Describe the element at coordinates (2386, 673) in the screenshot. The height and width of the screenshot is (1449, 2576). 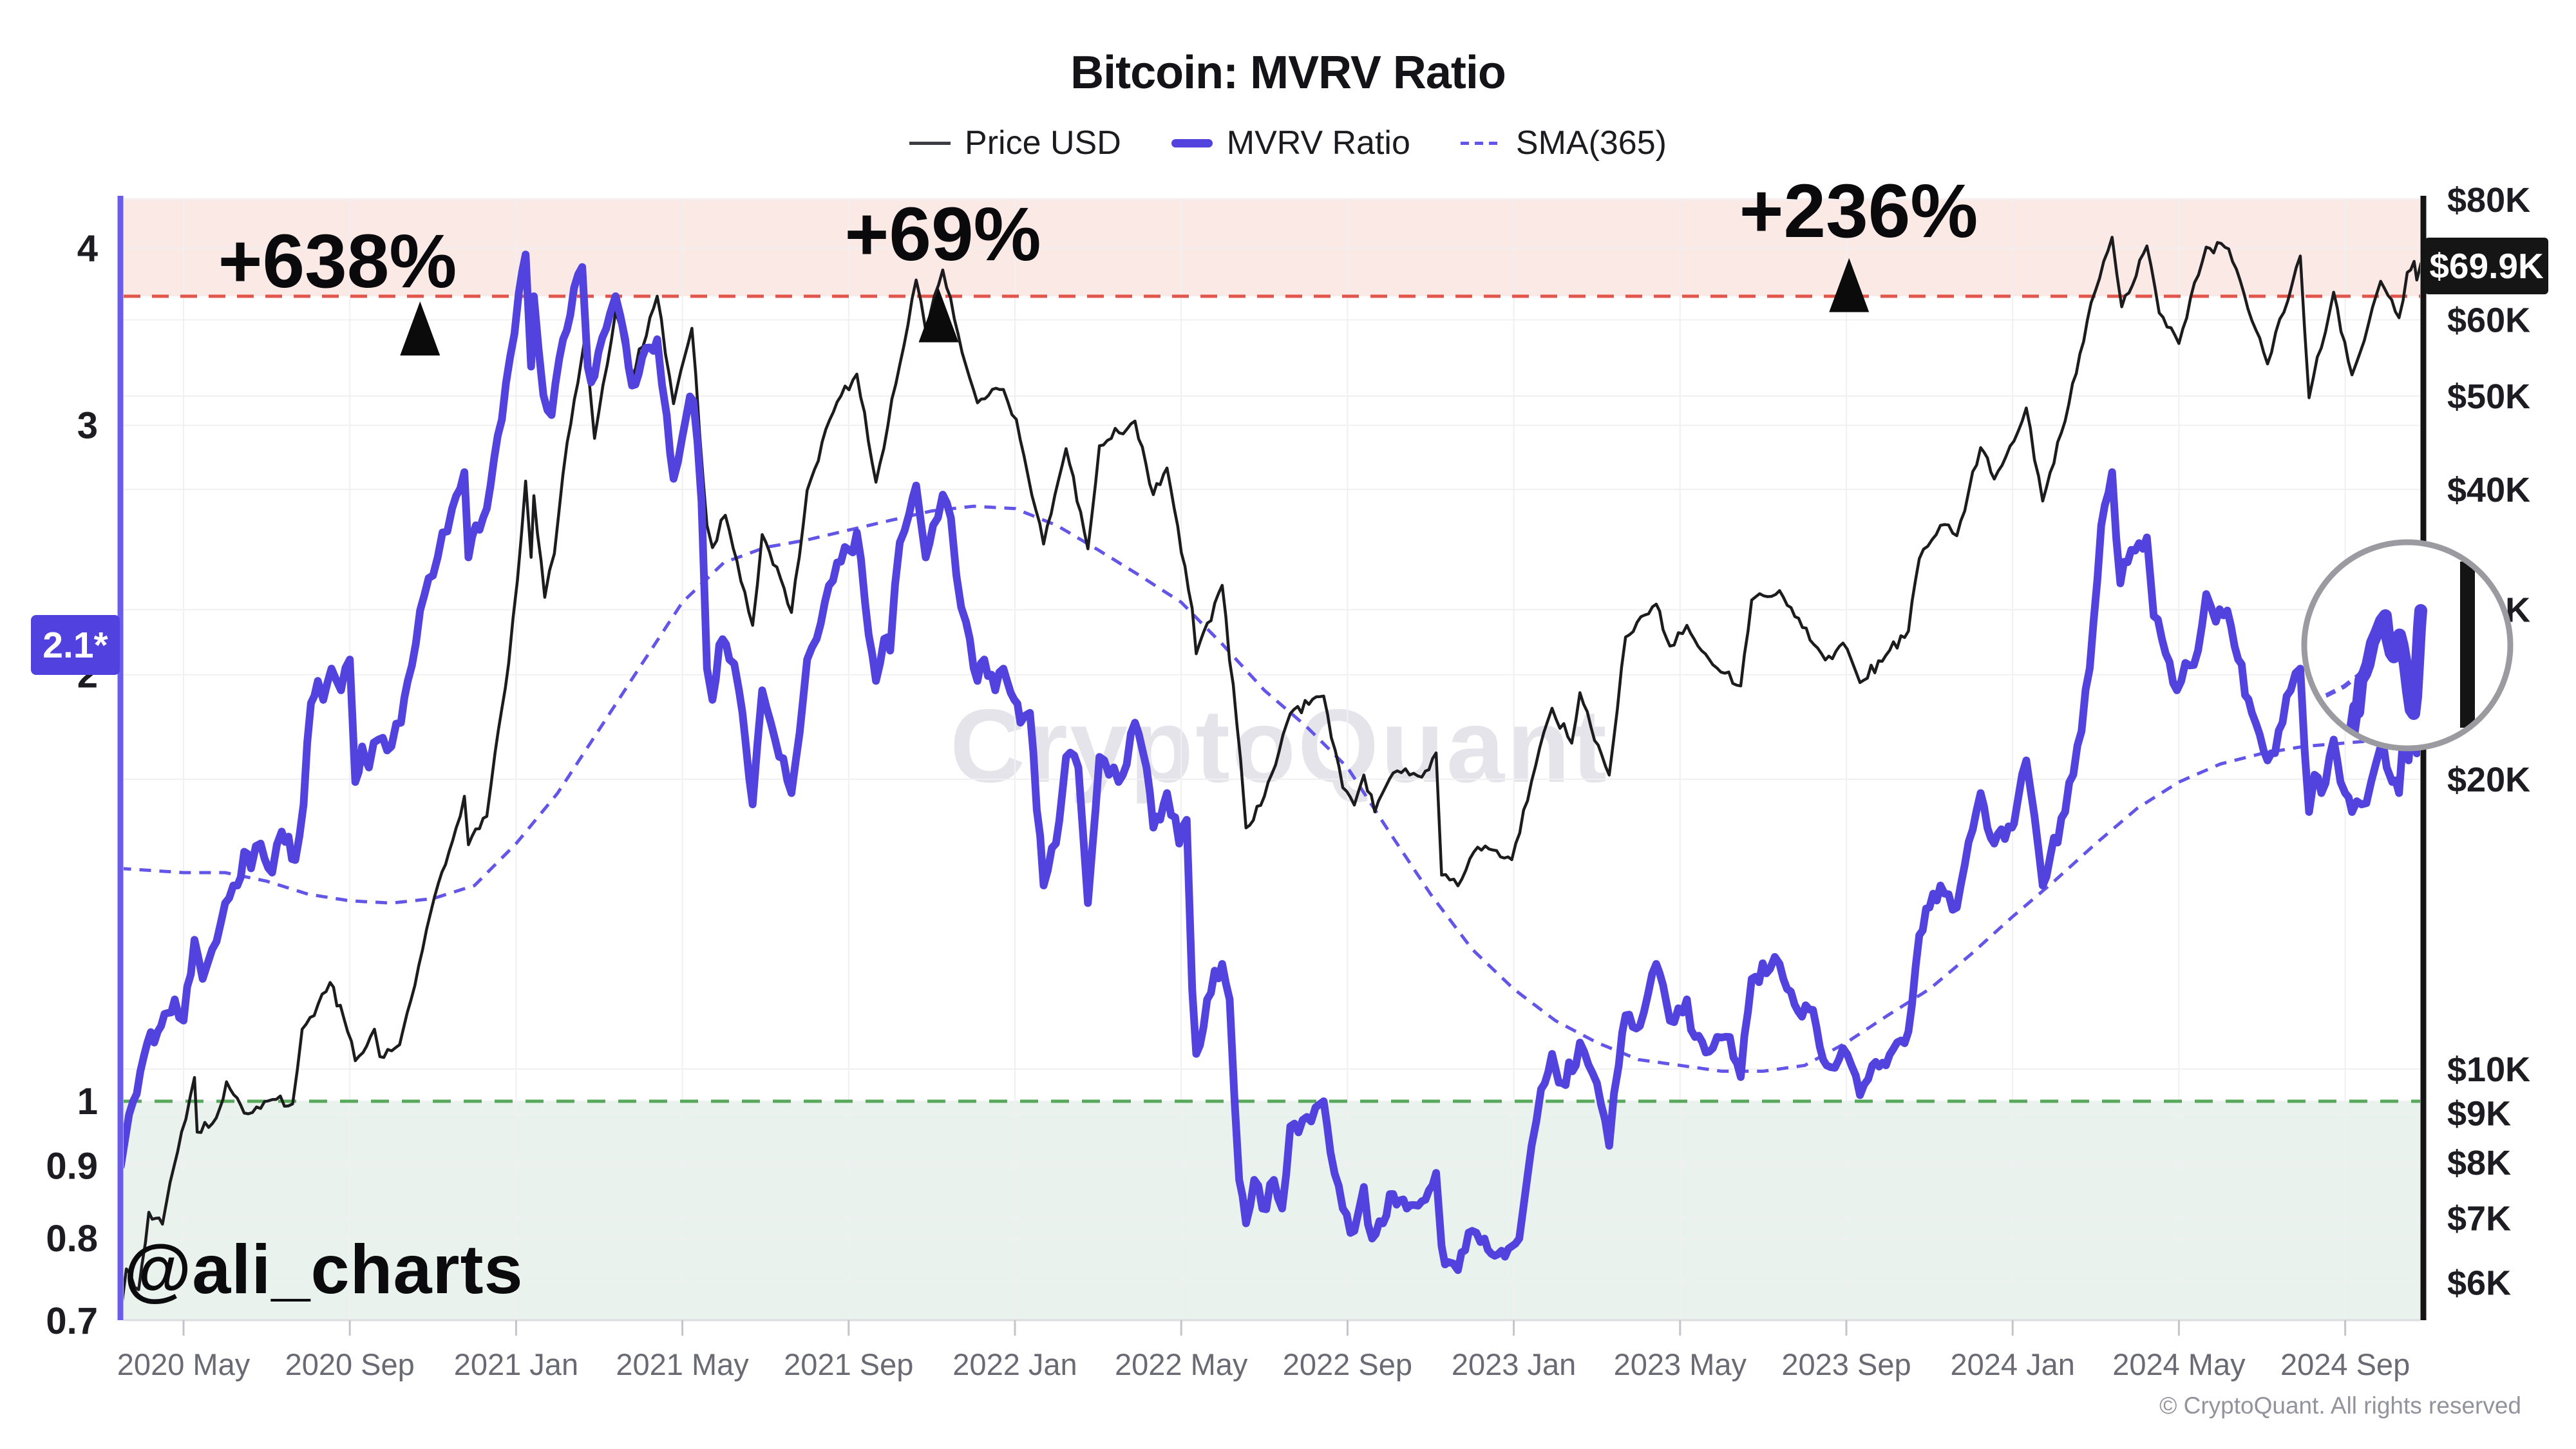
I see `lens-mvrv-w-shape` at that location.